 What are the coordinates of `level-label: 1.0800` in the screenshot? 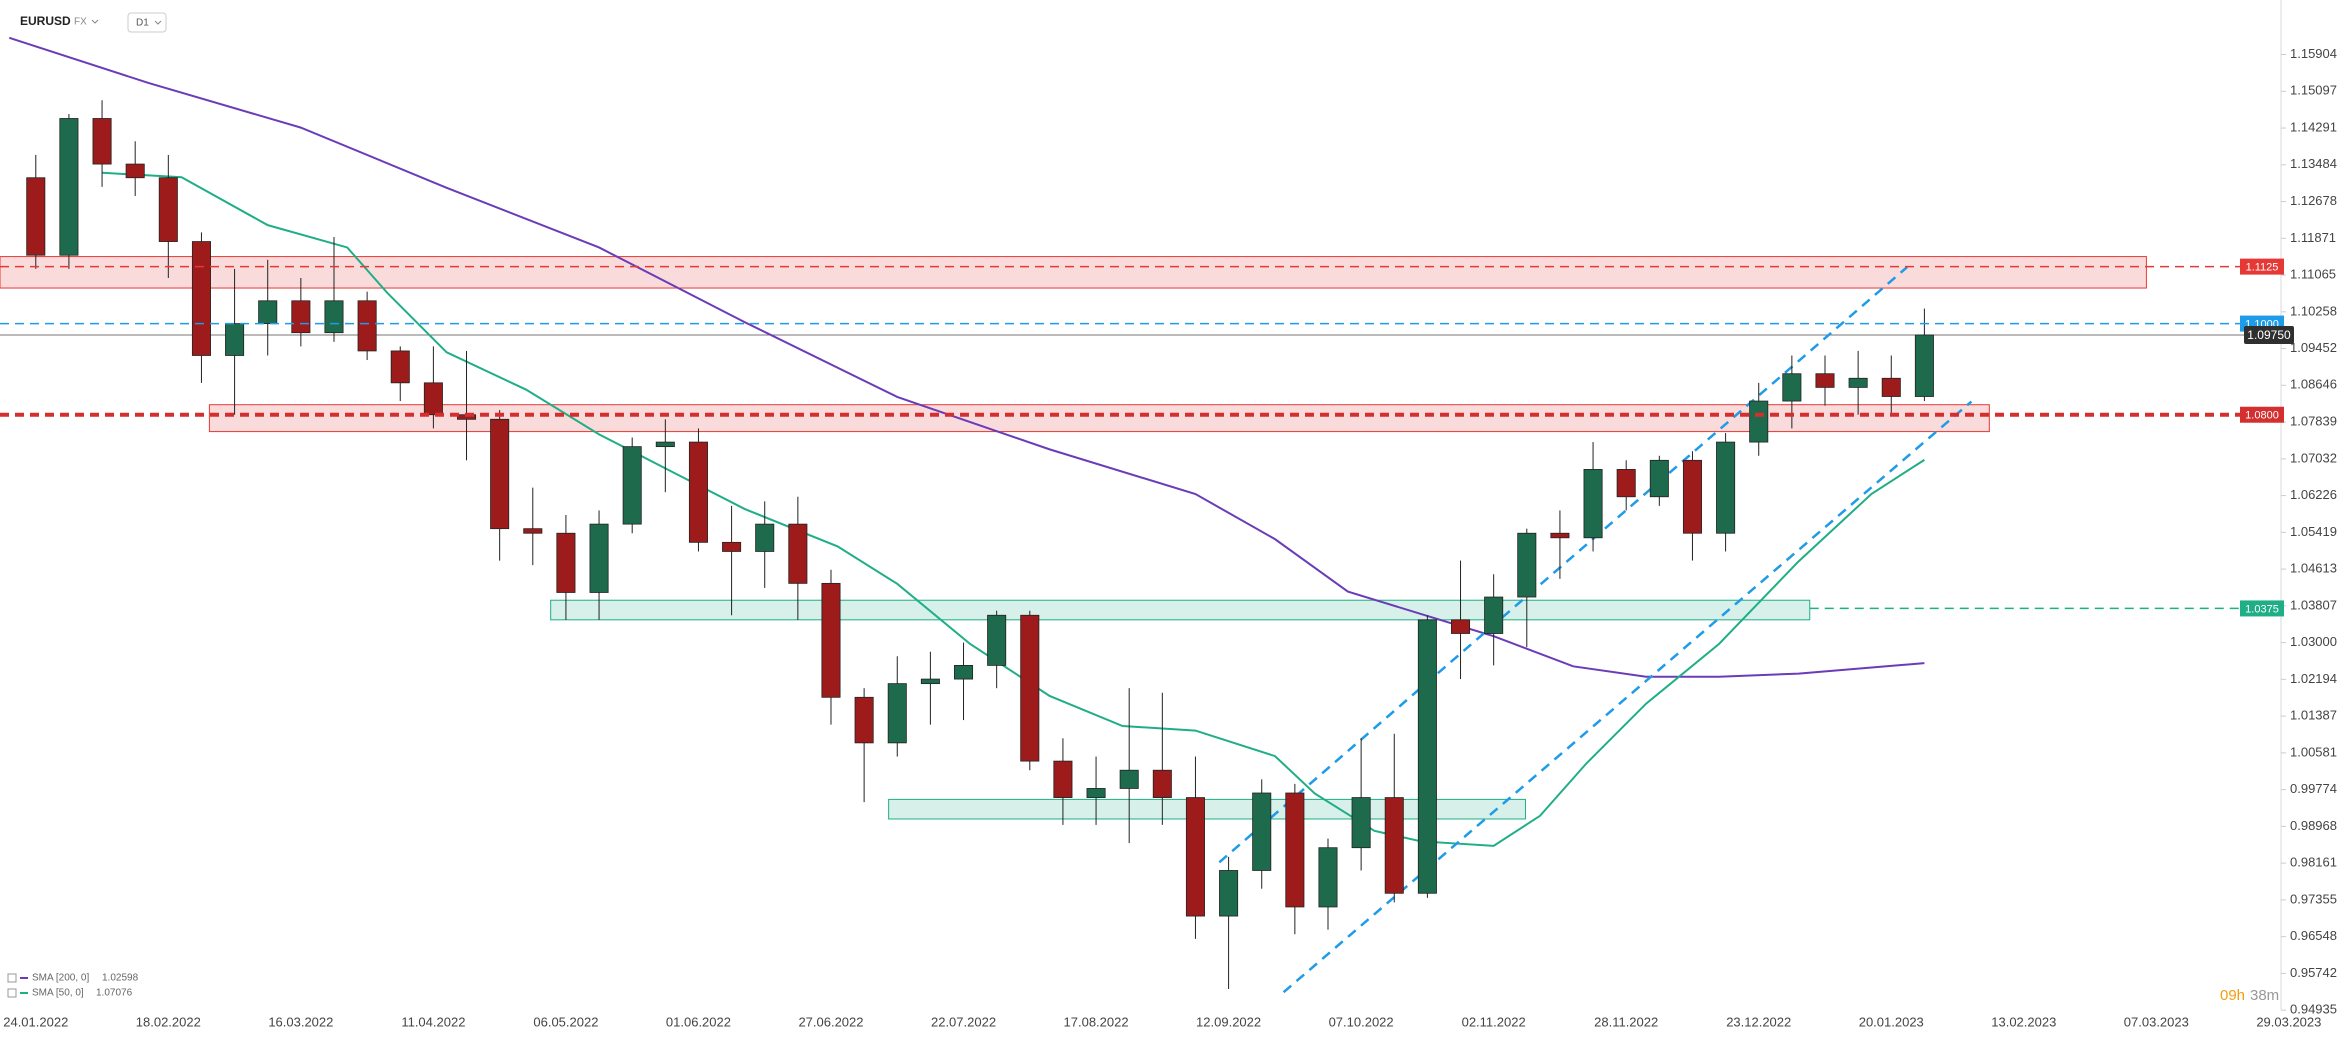 It's located at (2262, 416).